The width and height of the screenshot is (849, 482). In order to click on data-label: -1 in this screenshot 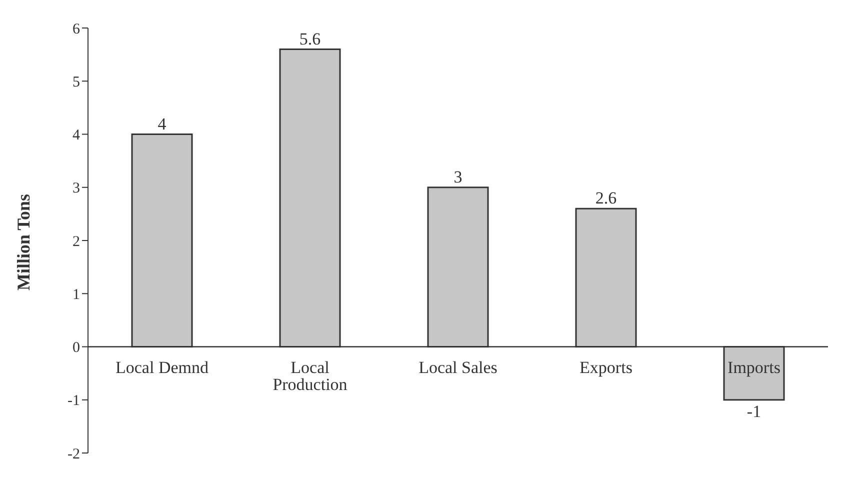, I will do `click(754, 411)`.